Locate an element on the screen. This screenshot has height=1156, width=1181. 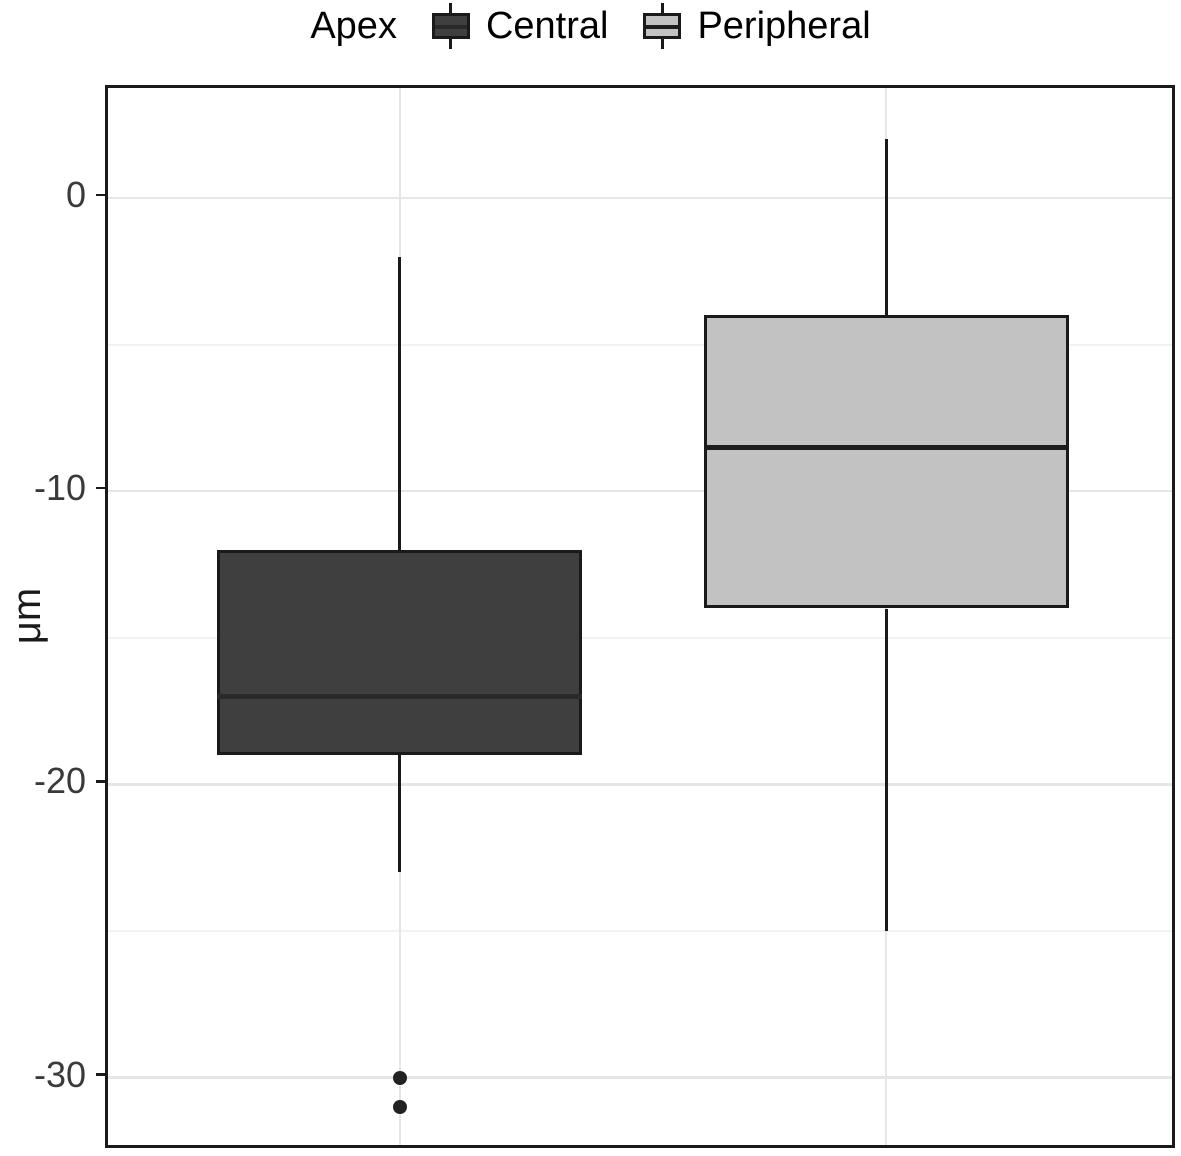
whisker-upper-central is located at coordinates (400, 403).